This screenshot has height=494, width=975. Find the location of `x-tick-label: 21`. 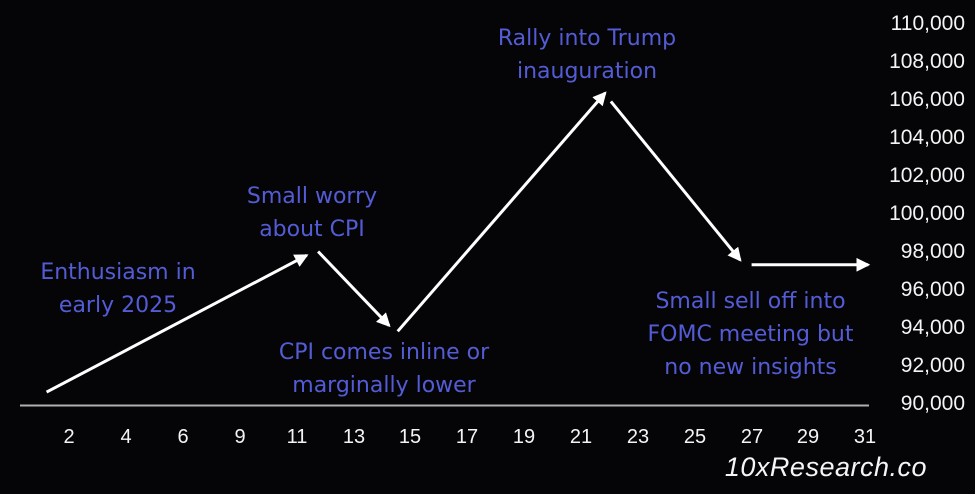

x-tick-label: 21 is located at coordinates (581, 437).